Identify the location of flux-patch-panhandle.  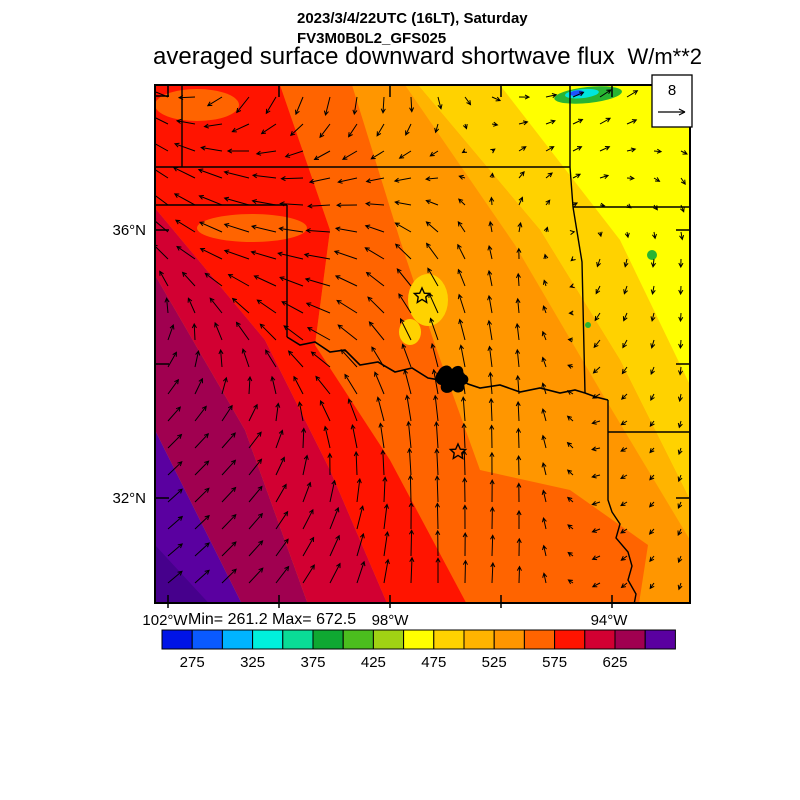
(252, 228).